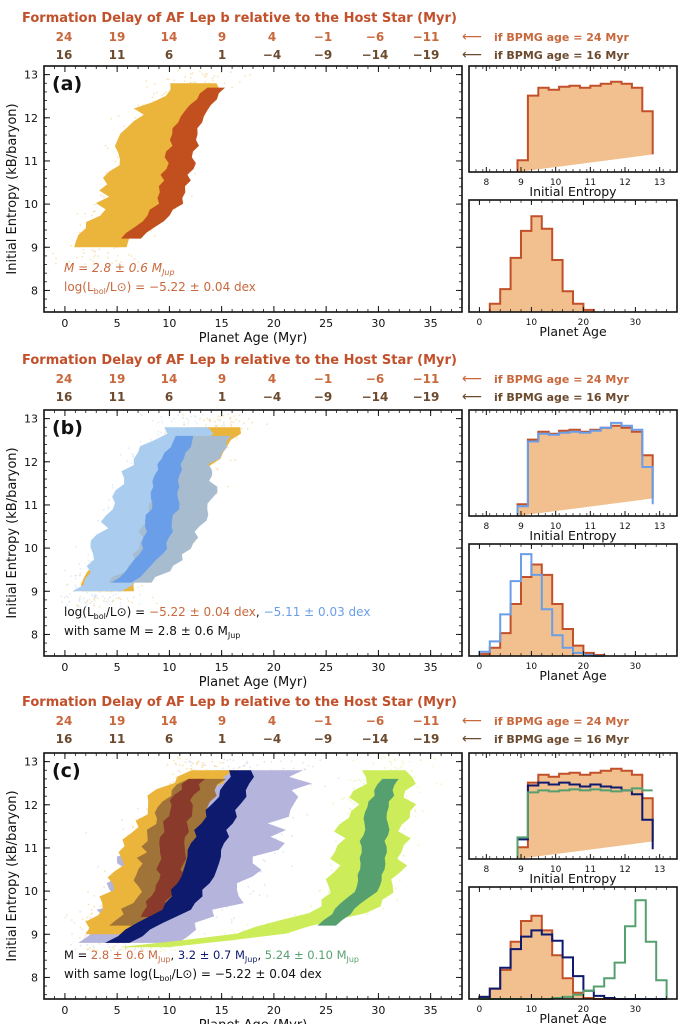 This screenshot has width=683, height=1024. I want to click on x-tick-label: 10, so click(532, 667).